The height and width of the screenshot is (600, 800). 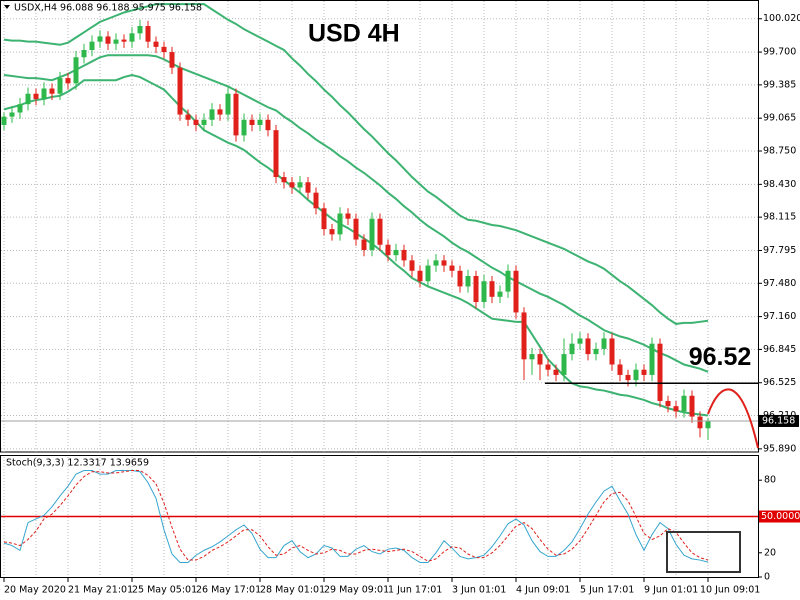 I want to click on stoch-line, so click(x=356, y=516).